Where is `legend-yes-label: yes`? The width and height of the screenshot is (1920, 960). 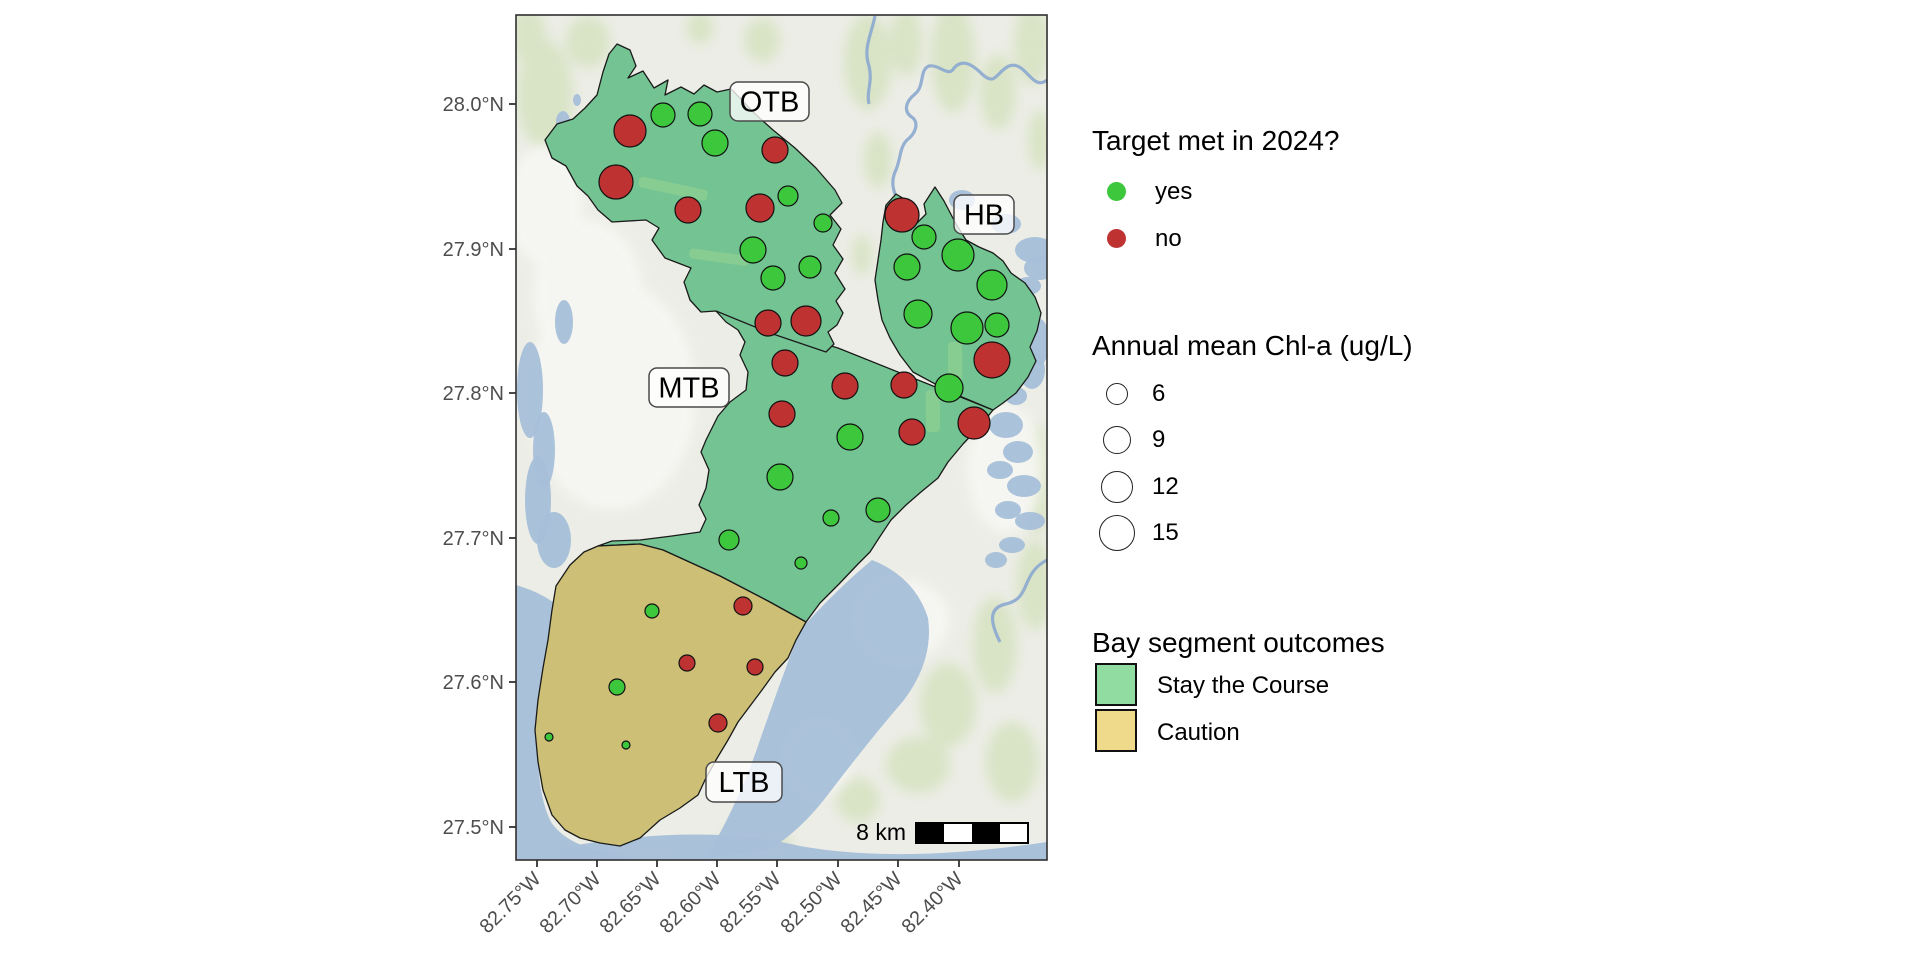
legend-yes-label: yes is located at coordinates (1174, 191).